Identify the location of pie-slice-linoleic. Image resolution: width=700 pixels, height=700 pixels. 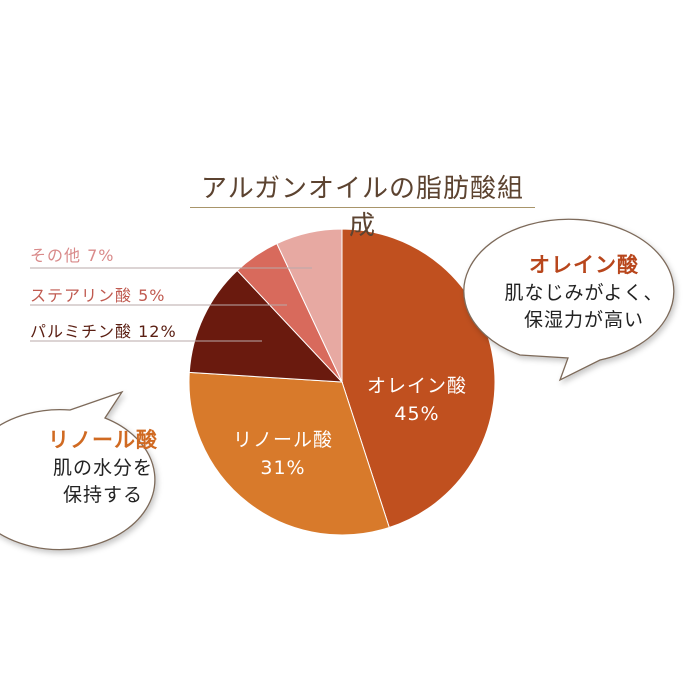
(289, 453).